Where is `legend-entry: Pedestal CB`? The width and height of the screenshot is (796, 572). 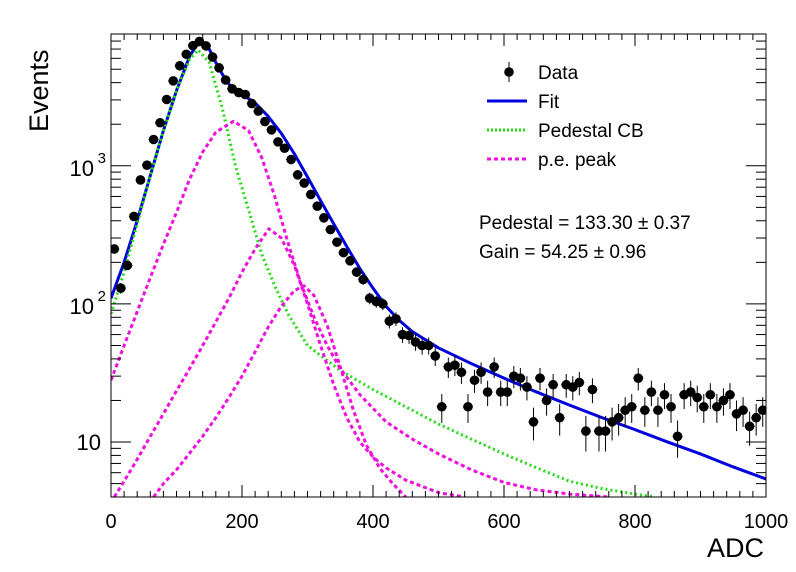
legend-entry: Pedestal CB is located at coordinates (565, 131).